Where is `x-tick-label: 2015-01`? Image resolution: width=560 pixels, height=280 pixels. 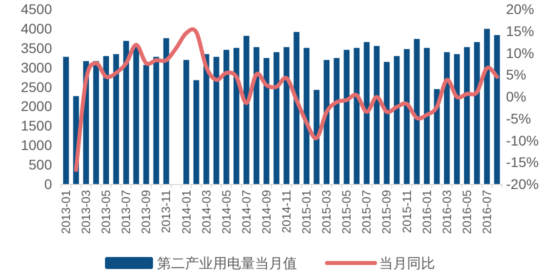
x-tick-label: 2015-01 is located at coordinates (307, 212).